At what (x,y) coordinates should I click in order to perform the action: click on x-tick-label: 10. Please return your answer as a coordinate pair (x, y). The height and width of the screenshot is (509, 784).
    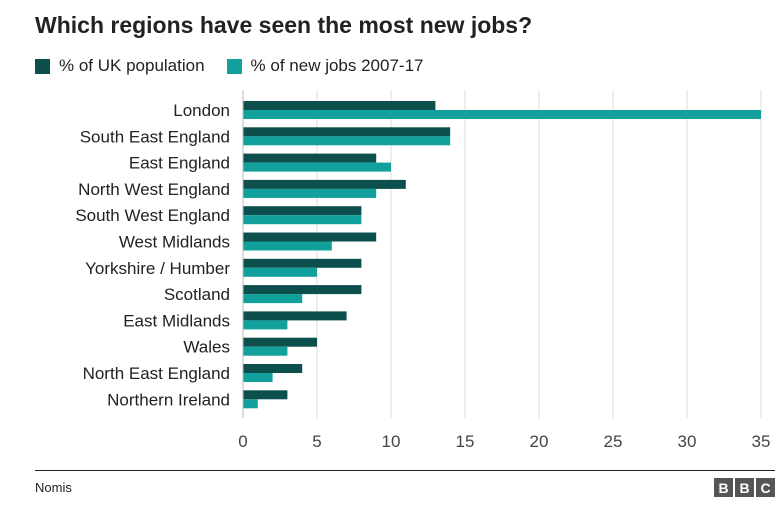
    Looking at the image, I should click on (391, 441).